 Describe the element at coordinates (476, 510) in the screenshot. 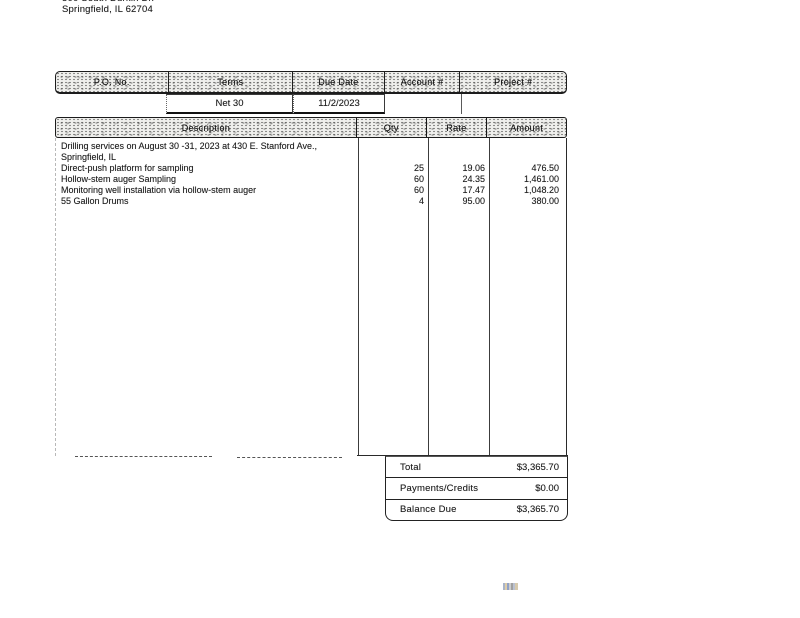

I see `balance-due-row: Balance Due $3,365.70` at that location.